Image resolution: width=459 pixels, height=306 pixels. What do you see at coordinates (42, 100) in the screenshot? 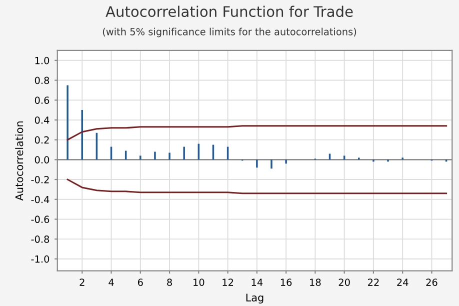
I see `y-tick-label: 0.6` at bounding box center [42, 100].